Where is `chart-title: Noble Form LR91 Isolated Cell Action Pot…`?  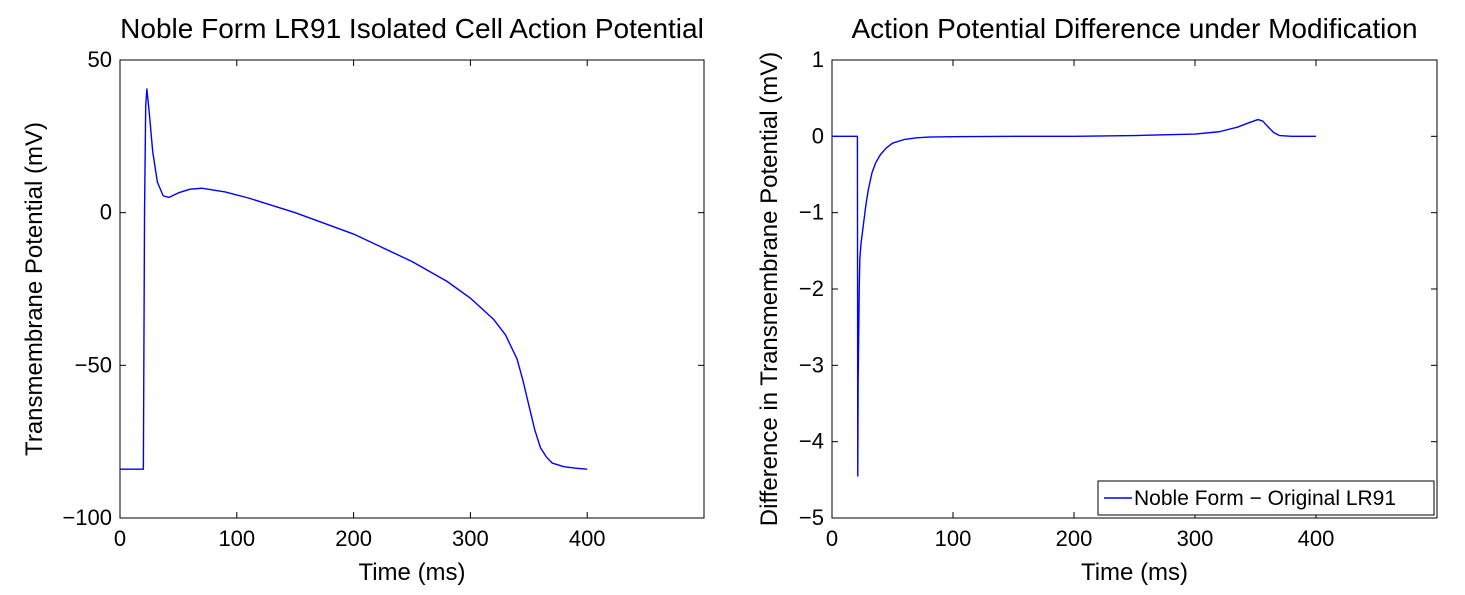 chart-title: Noble Form LR91 Isolated Cell Action Pot… is located at coordinates (412, 28).